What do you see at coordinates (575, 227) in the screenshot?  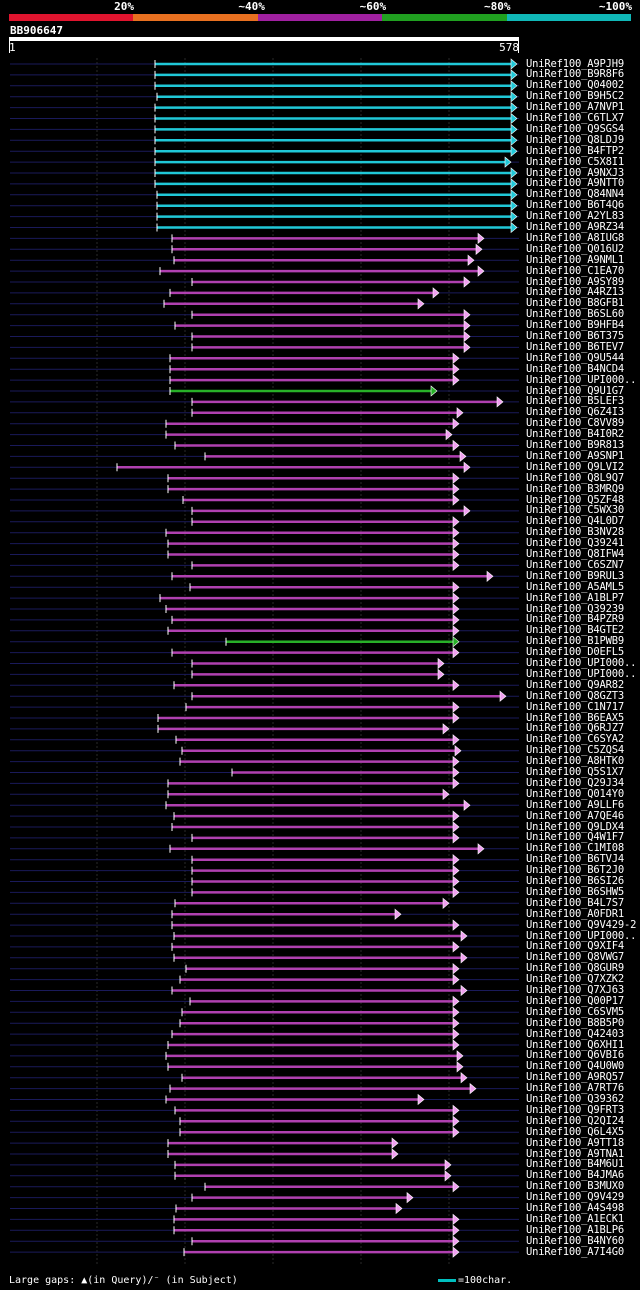 I see `hit-label: UniRef100_A9RZ34` at bounding box center [575, 227].